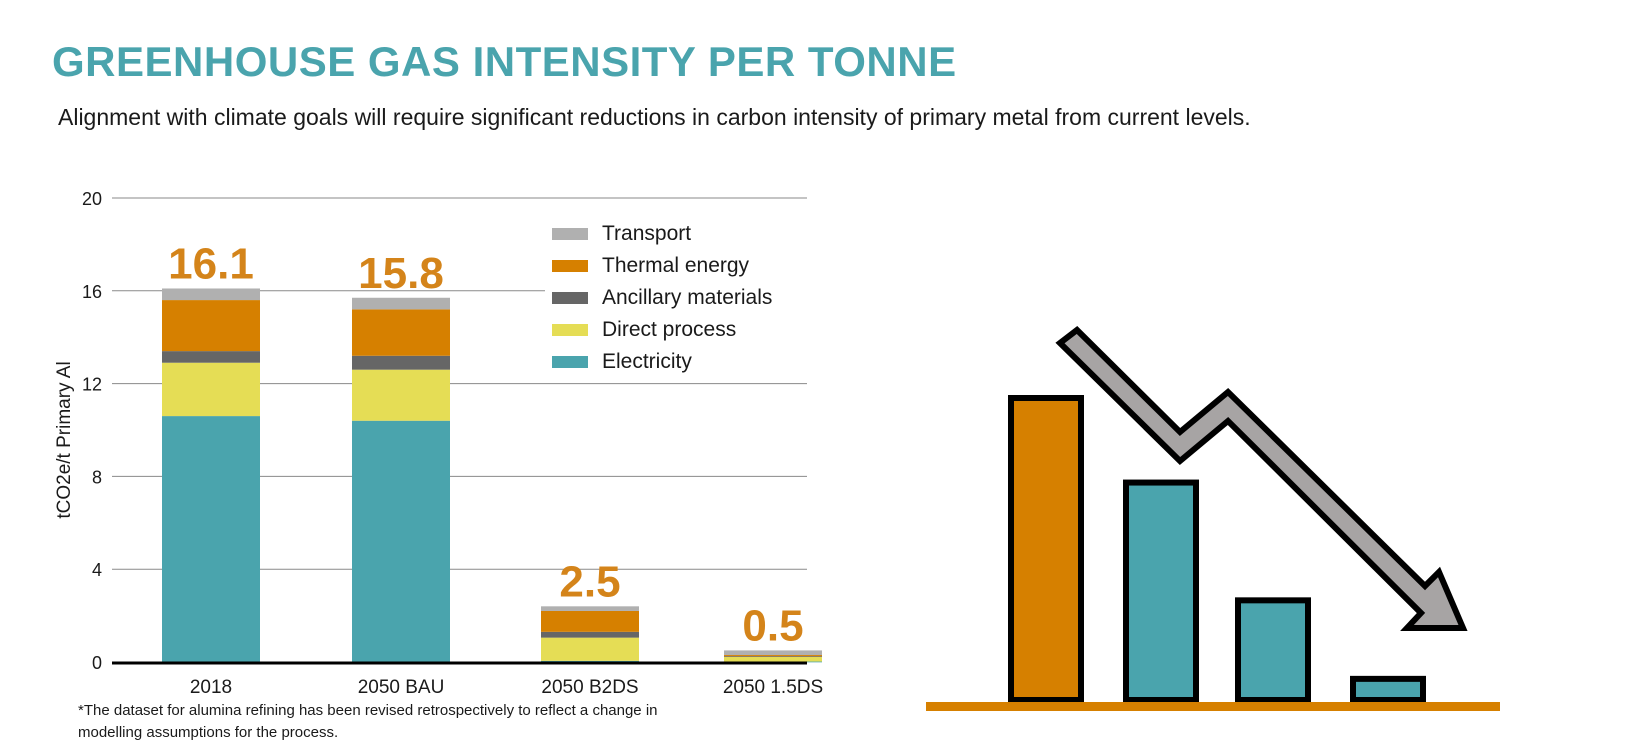 This screenshot has height=752, width=1645. Describe the element at coordinates (97, 477) in the screenshot. I see `y-tick-label: 8` at that location.